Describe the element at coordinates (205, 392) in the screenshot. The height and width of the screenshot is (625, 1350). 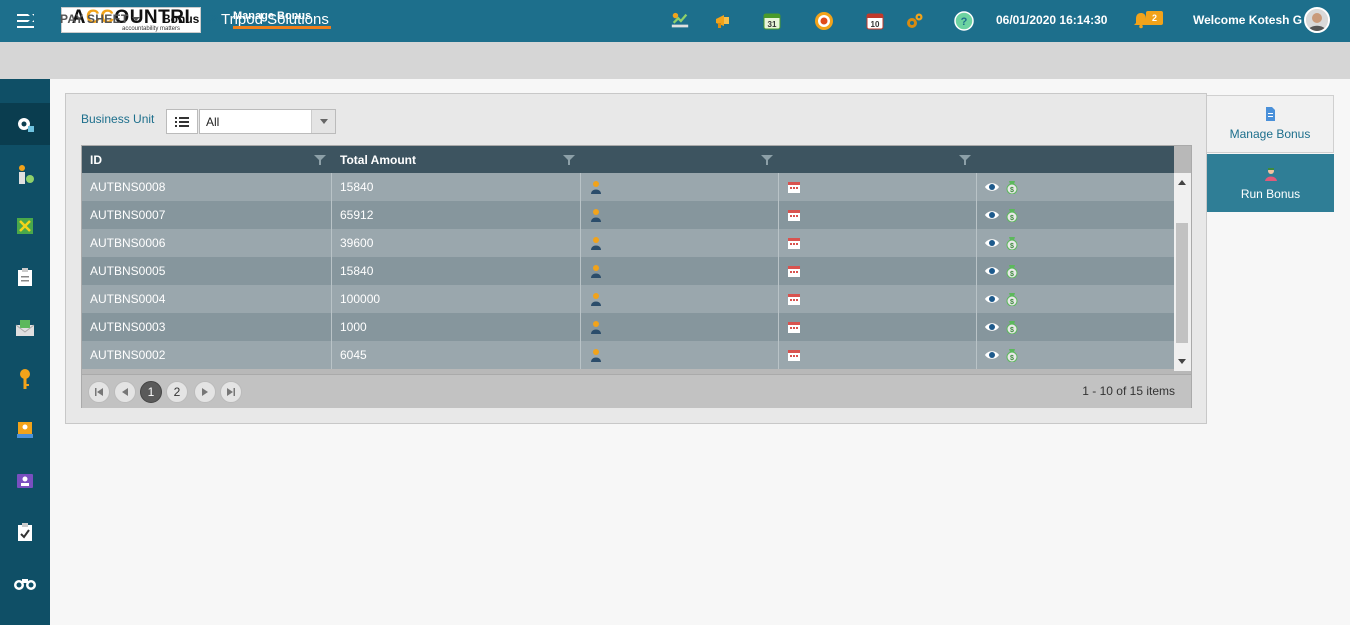
I see `next-page-icon` at that location.